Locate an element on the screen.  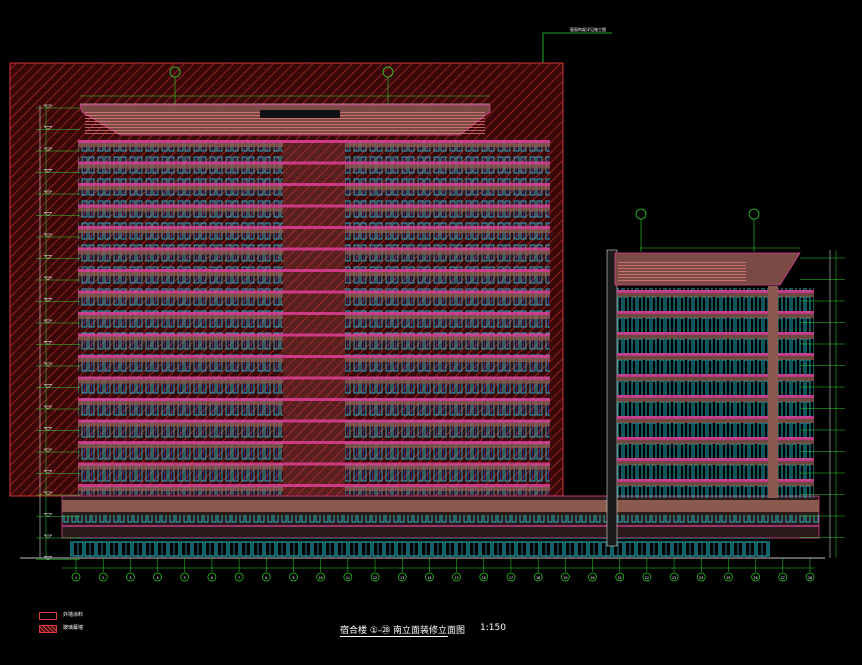
grid-axis-label: 1 is located at coordinates (76, 578).